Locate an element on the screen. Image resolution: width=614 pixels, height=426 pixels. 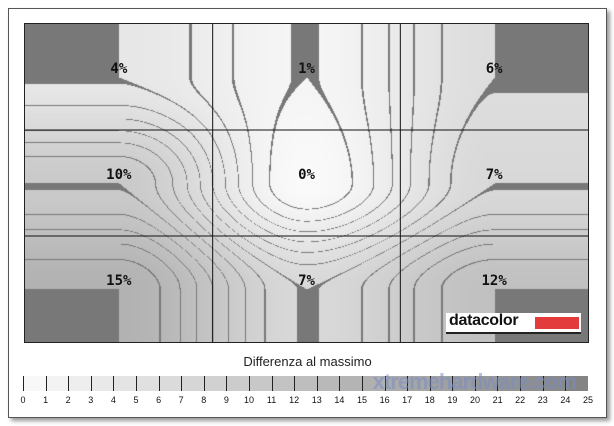
legend-tick-label: 10 is located at coordinates (249, 400).